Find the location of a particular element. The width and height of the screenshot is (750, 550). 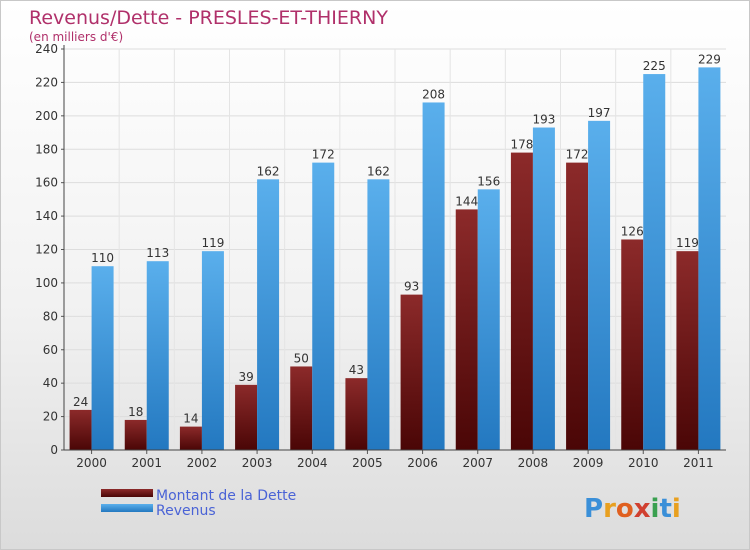

x-tick-label: 2003 is located at coordinates (257, 463).